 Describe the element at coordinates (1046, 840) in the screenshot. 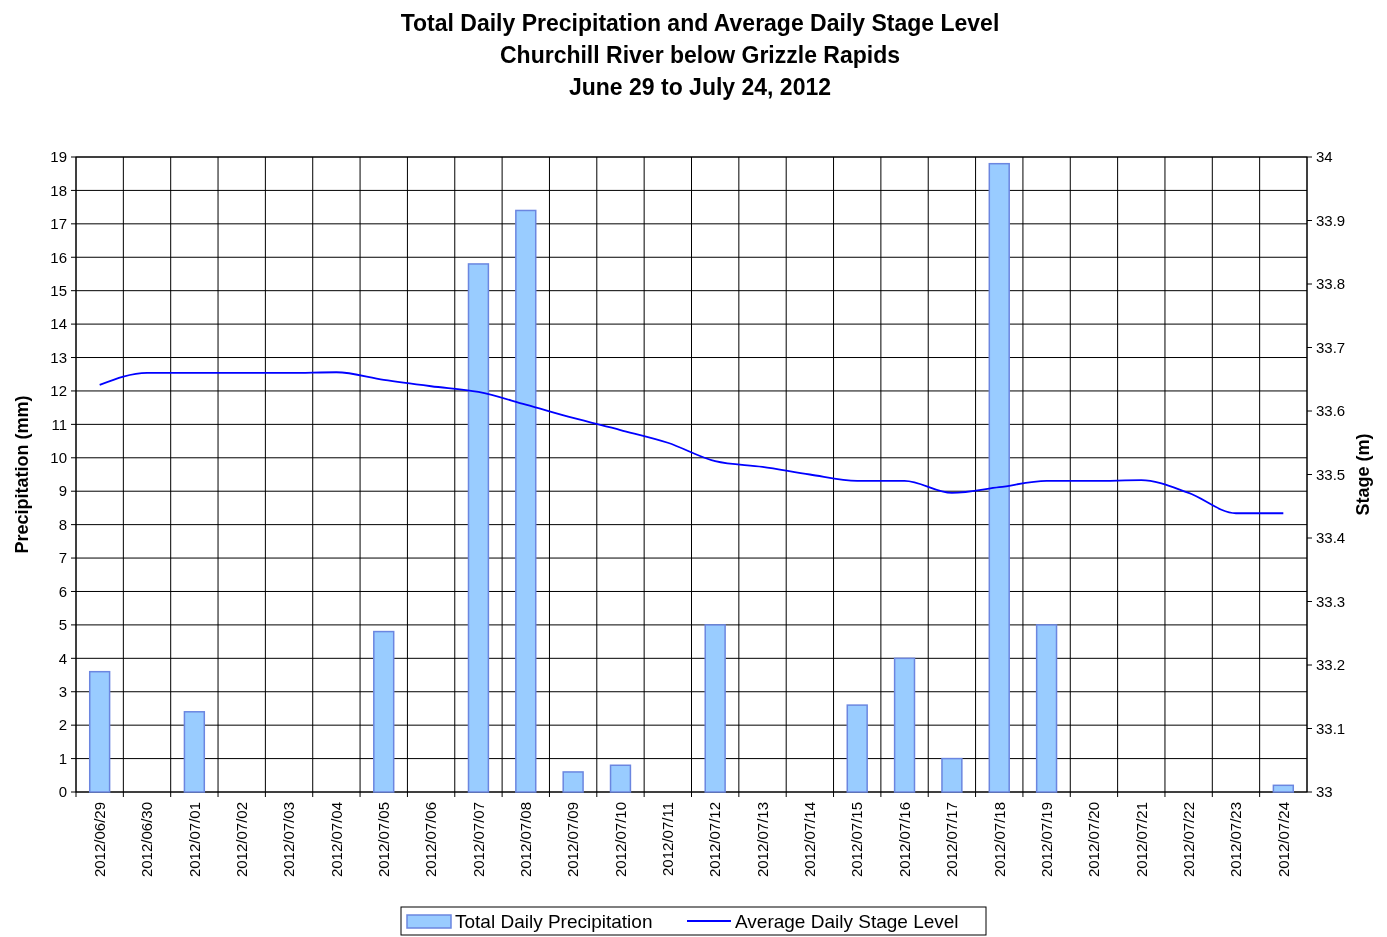

I see `x-tick-label: 2012/07/19` at that location.